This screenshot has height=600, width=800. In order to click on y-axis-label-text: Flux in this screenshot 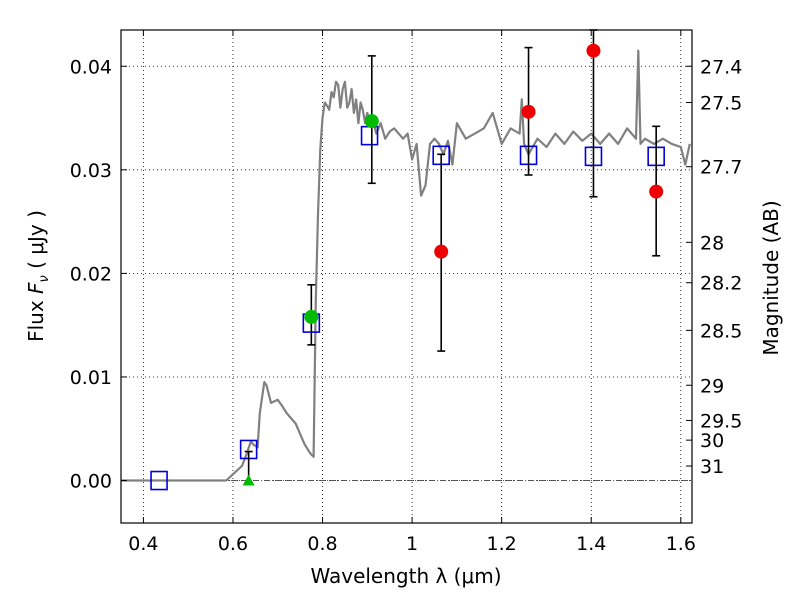, I will do `click(36, 321)`.